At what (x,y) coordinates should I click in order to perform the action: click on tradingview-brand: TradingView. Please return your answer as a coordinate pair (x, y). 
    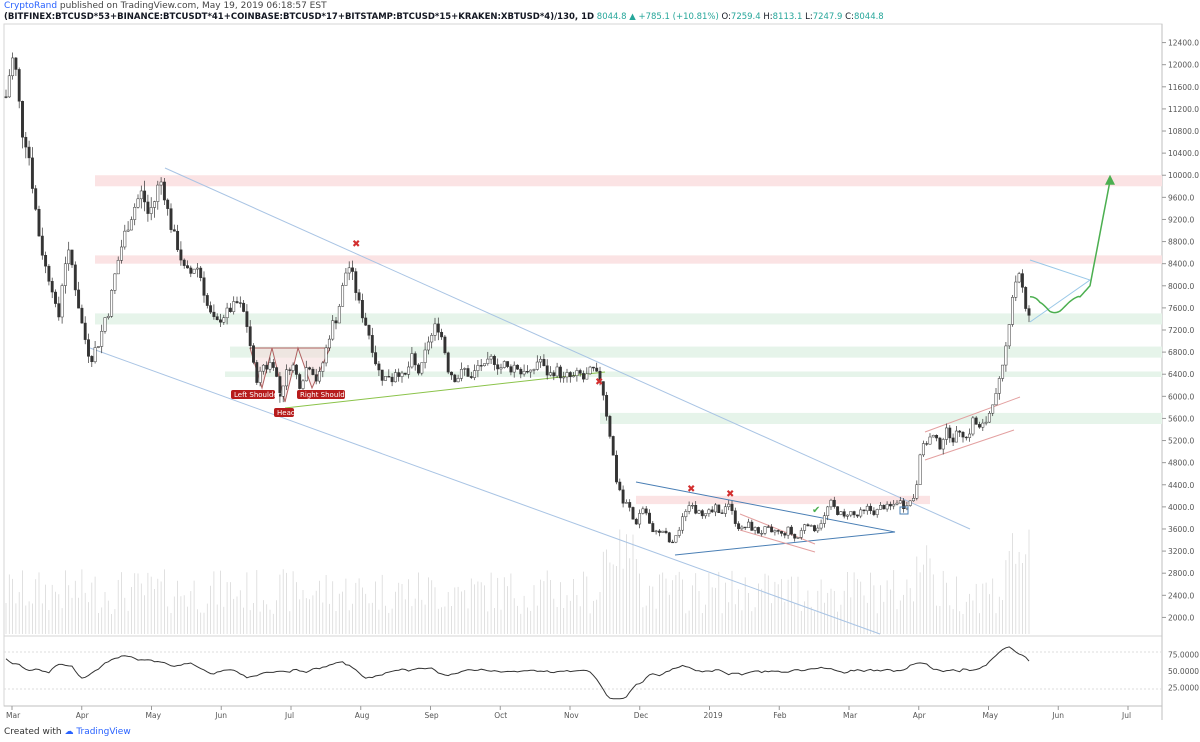
    Looking at the image, I should click on (103, 732).